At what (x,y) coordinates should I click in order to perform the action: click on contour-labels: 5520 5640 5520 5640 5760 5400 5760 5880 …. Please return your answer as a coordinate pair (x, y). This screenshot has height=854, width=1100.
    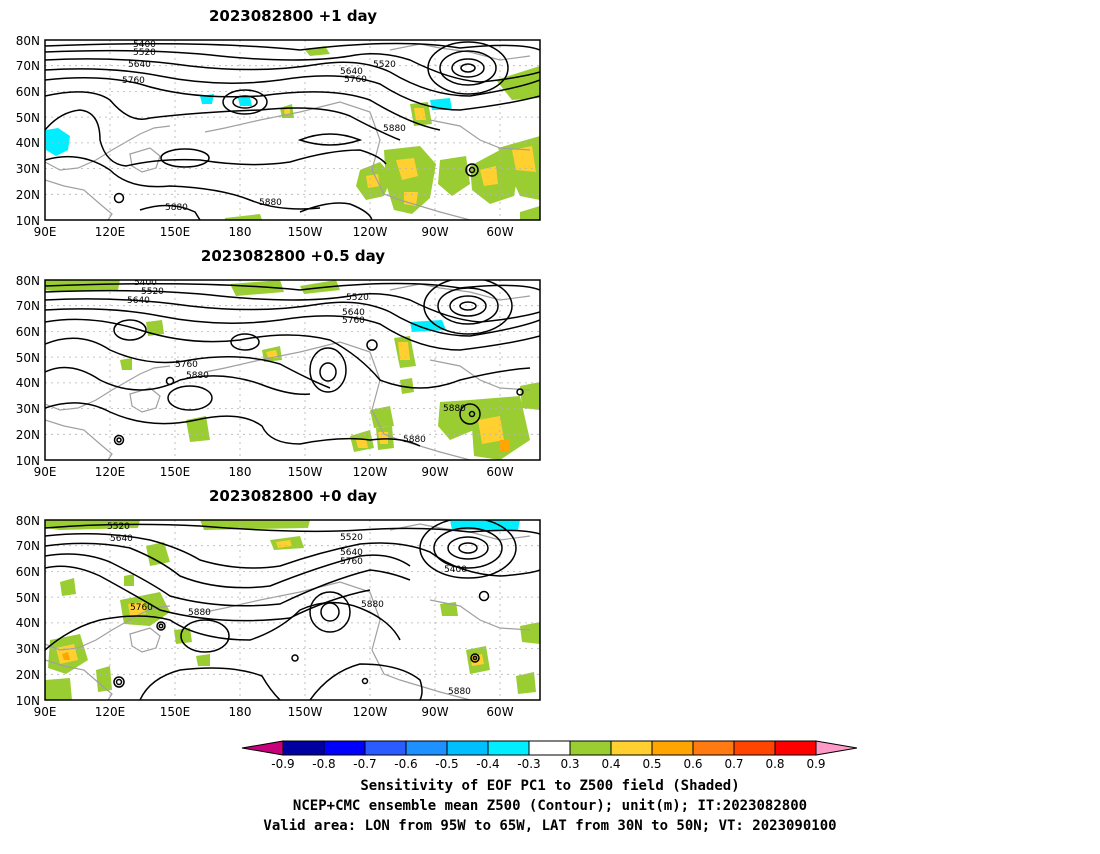
    Looking at the image, I should click on (289, 609).